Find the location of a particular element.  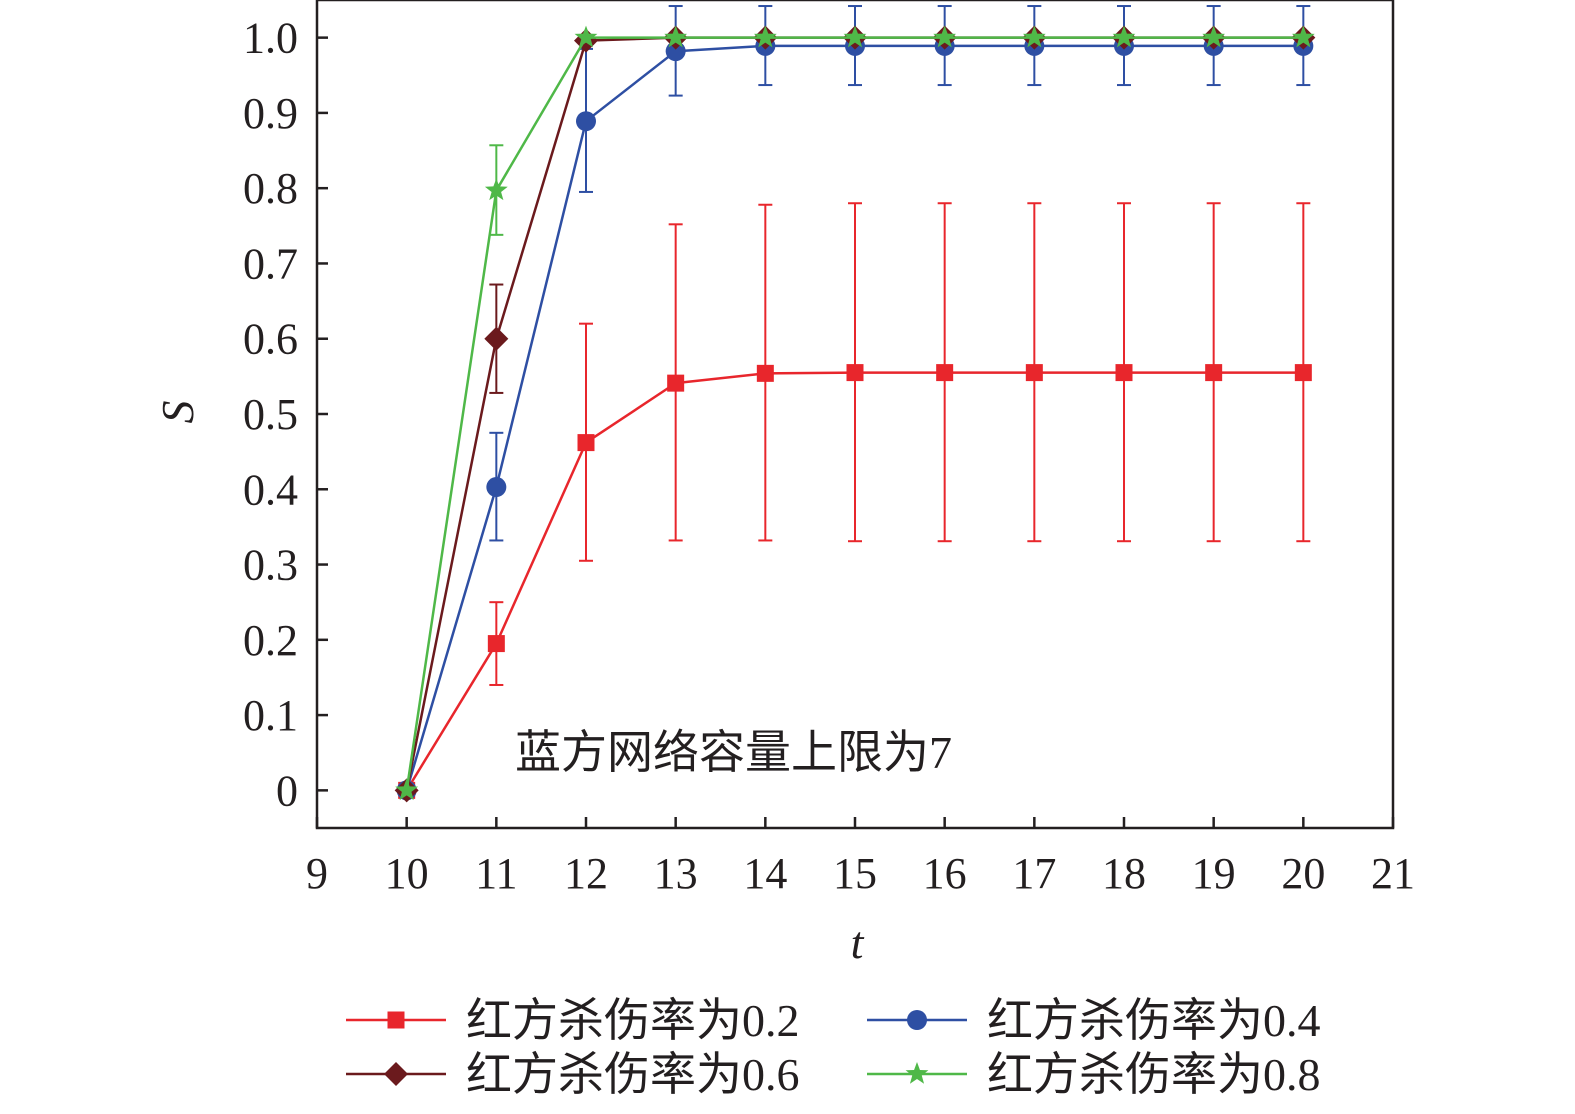

x-tick-label: 14 is located at coordinates (765, 873).